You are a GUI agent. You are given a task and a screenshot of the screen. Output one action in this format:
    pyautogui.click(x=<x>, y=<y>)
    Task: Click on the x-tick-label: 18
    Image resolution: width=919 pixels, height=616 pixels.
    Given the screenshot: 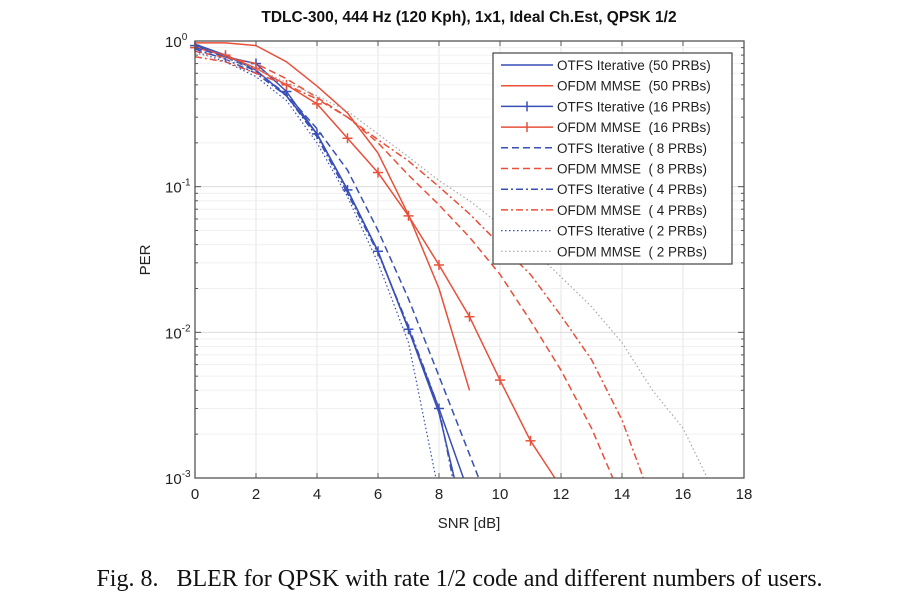 What is the action you would take?
    pyautogui.click(x=744, y=494)
    